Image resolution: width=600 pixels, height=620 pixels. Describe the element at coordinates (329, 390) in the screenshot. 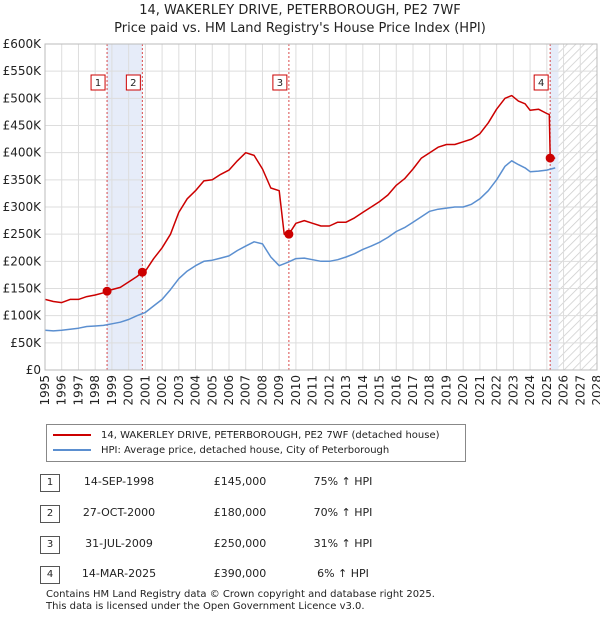

I see `x-tick-label: 2012` at that location.